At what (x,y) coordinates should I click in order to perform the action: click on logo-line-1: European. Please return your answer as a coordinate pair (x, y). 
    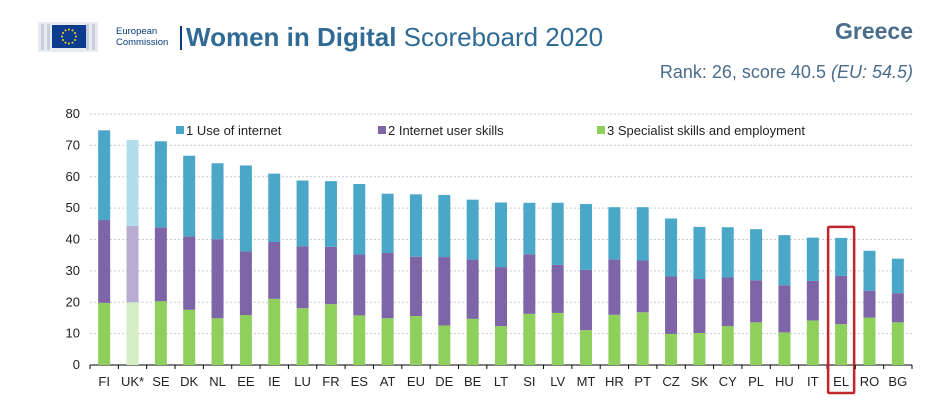
    Looking at the image, I should click on (137, 31).